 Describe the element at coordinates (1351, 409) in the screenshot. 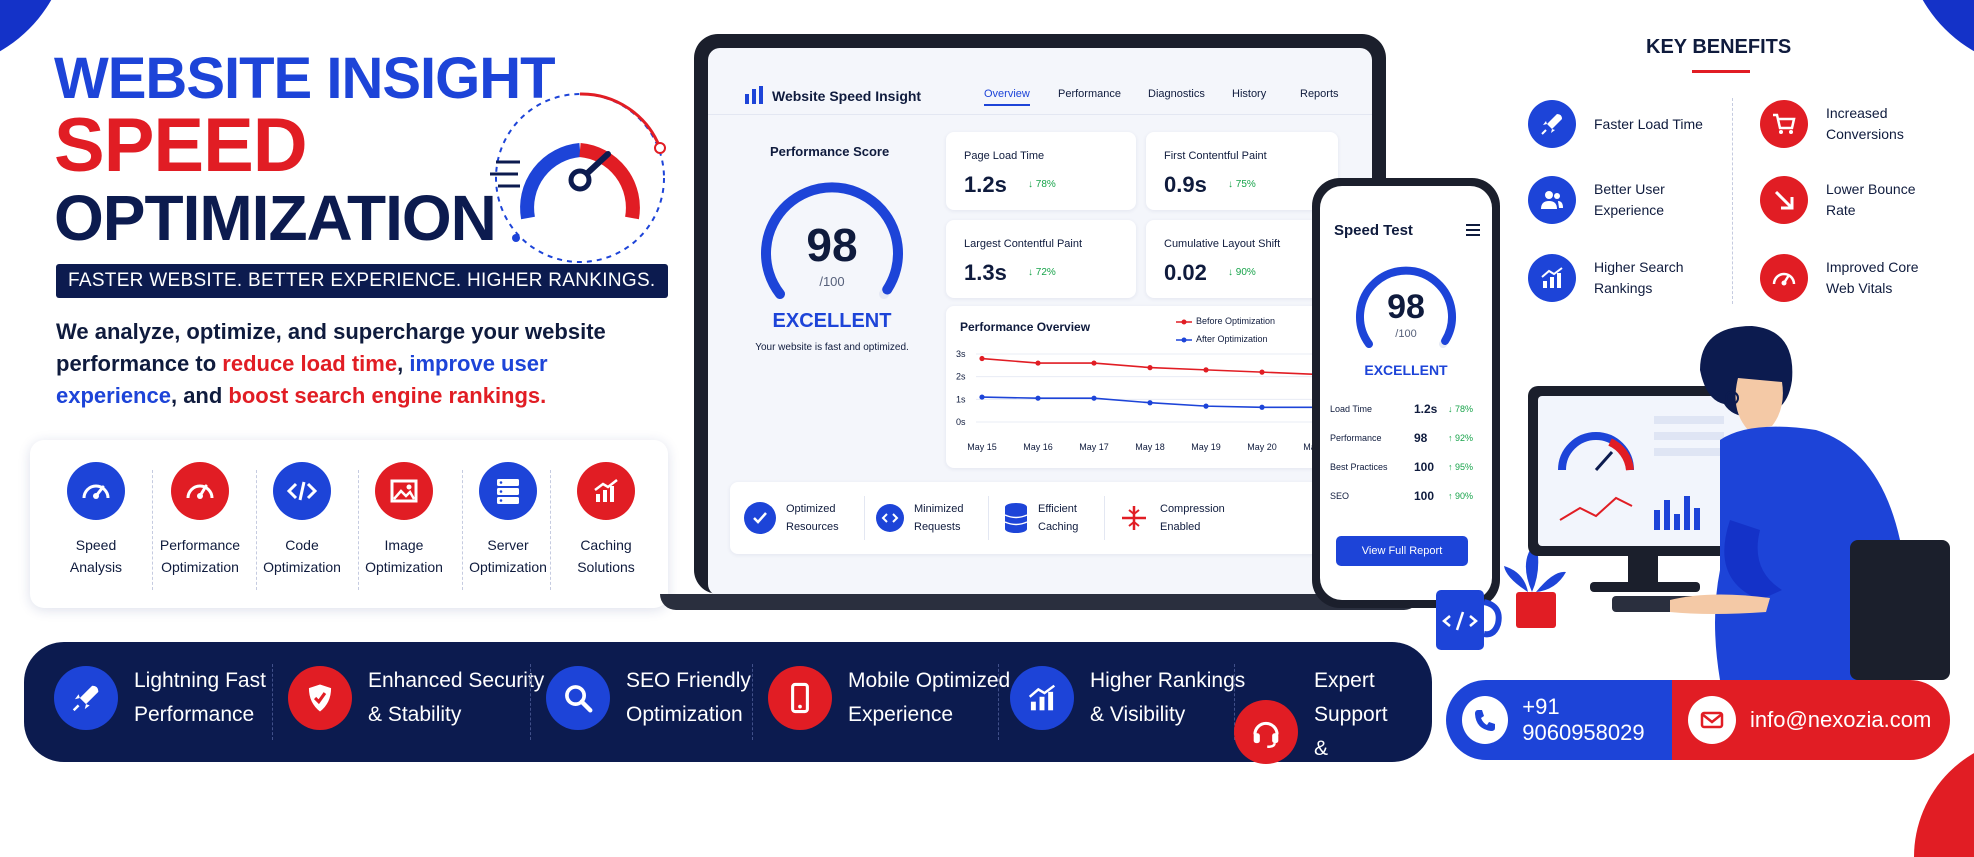

I see `phone-row-label: Load Time` at that location.